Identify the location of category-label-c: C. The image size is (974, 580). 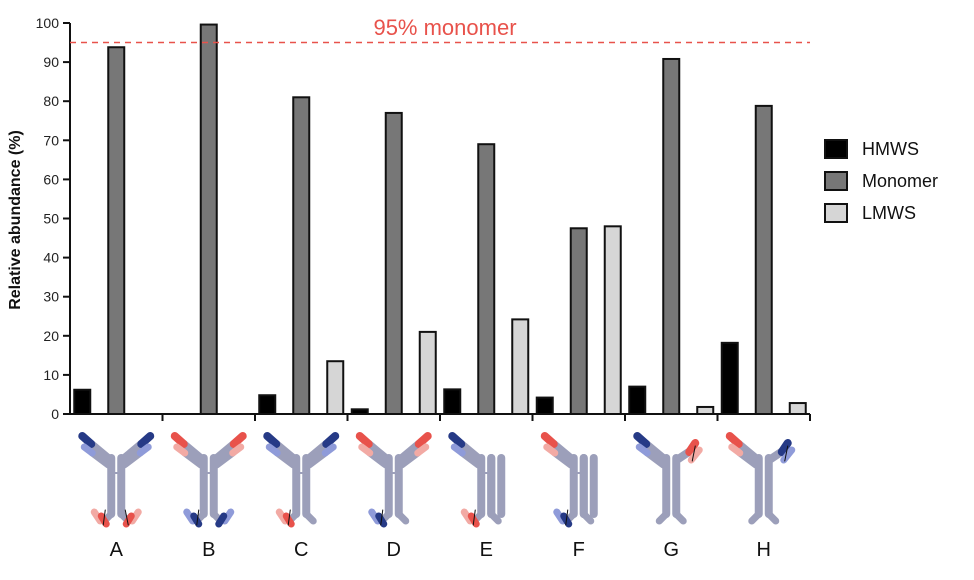
(301, 550).